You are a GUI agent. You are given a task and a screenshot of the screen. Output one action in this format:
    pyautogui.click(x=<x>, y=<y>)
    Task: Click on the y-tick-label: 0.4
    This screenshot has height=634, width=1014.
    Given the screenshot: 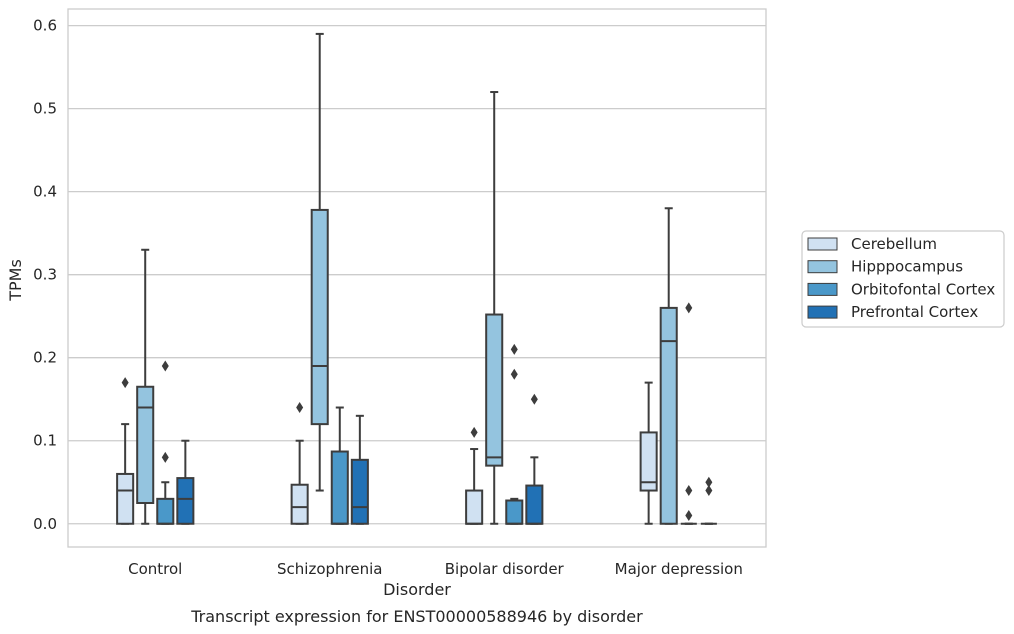 What is the action you would take?
    pyautogui.click(x=45, y=192)
    